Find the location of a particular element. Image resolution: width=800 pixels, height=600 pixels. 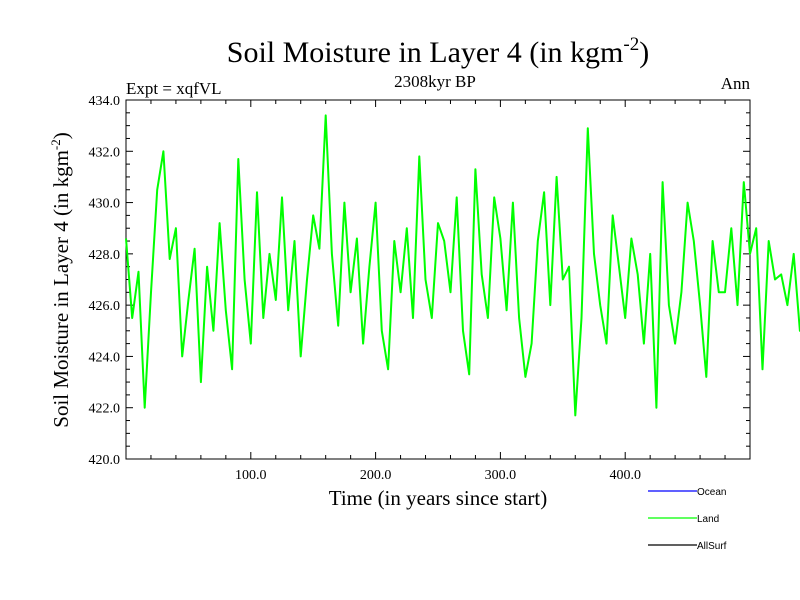

legend-label-ocean: Ocean is located at coordinates (711, 492).